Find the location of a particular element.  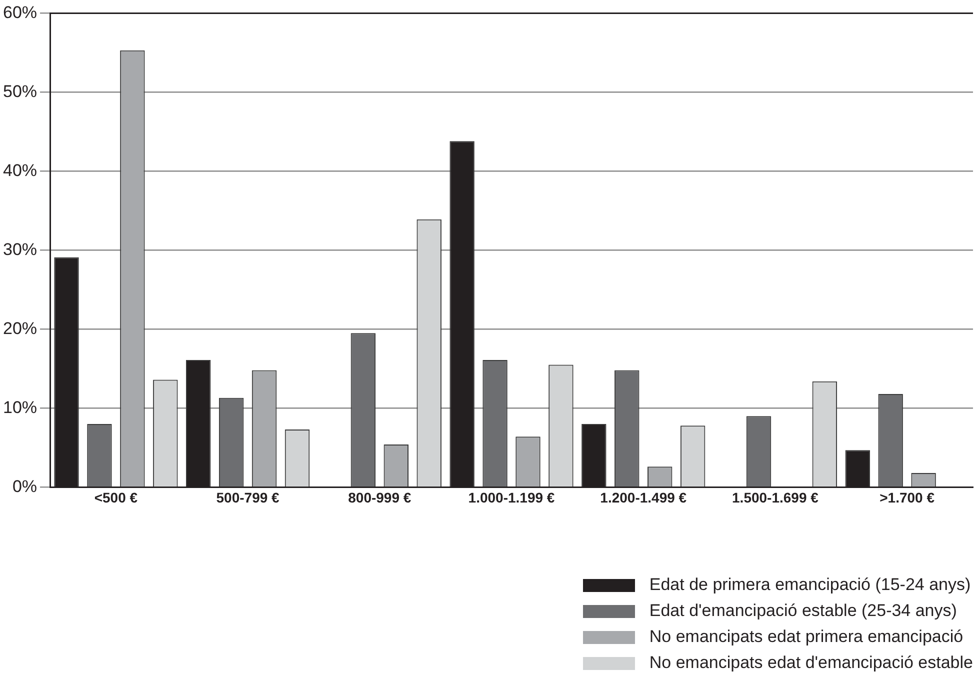

y-tick-label: 60% is located at coordinates (20, 12).